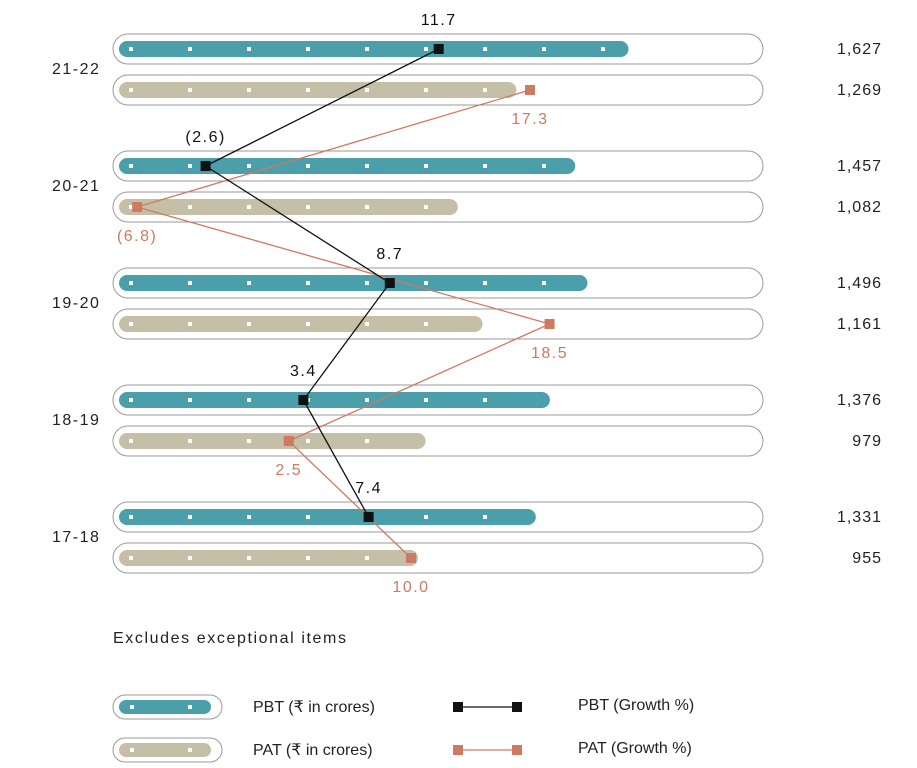 Image resolution: width=917 pixels, height=768 pixels. Describe the element at coordinates (859, 207) in the screenshot. I see `pat-value-label: 1,082` at that location.